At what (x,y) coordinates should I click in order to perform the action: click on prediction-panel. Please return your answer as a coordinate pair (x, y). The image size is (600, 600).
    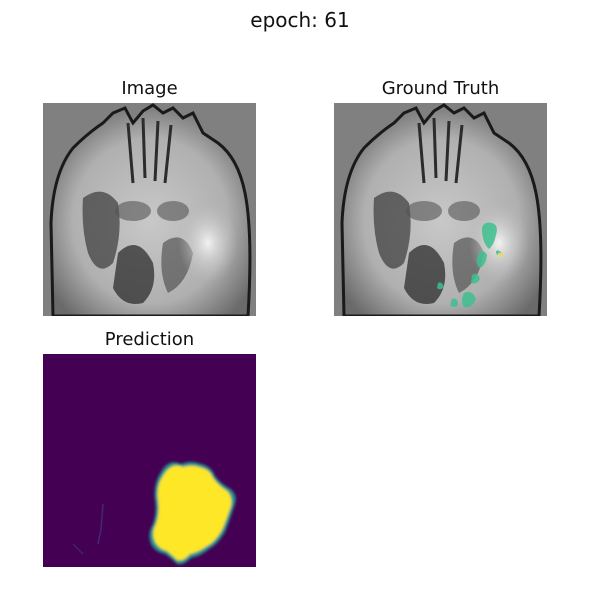
    Looking at the image, I should click on (149, 460).